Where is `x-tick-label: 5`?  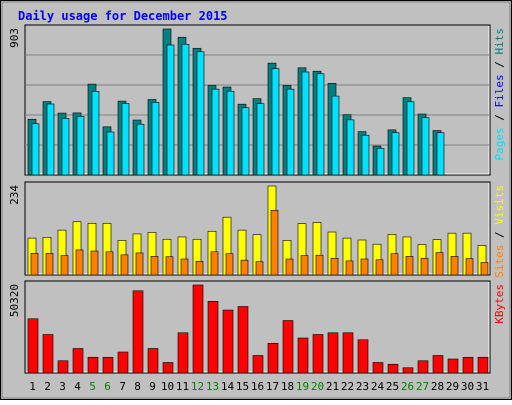
x-tick-label: 5 is located at coordinates (92, 386).